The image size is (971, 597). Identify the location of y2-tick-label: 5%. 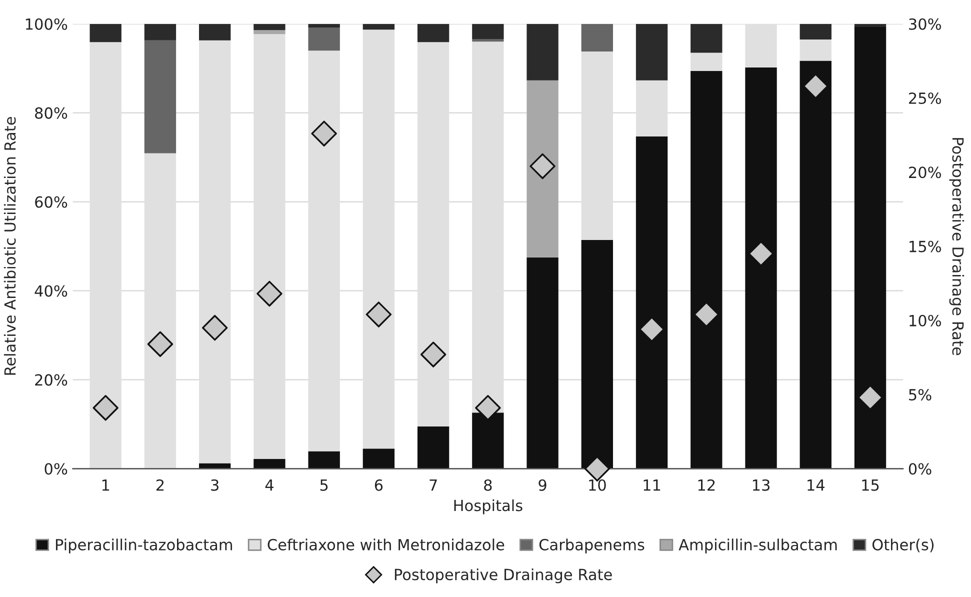
(920, 394).